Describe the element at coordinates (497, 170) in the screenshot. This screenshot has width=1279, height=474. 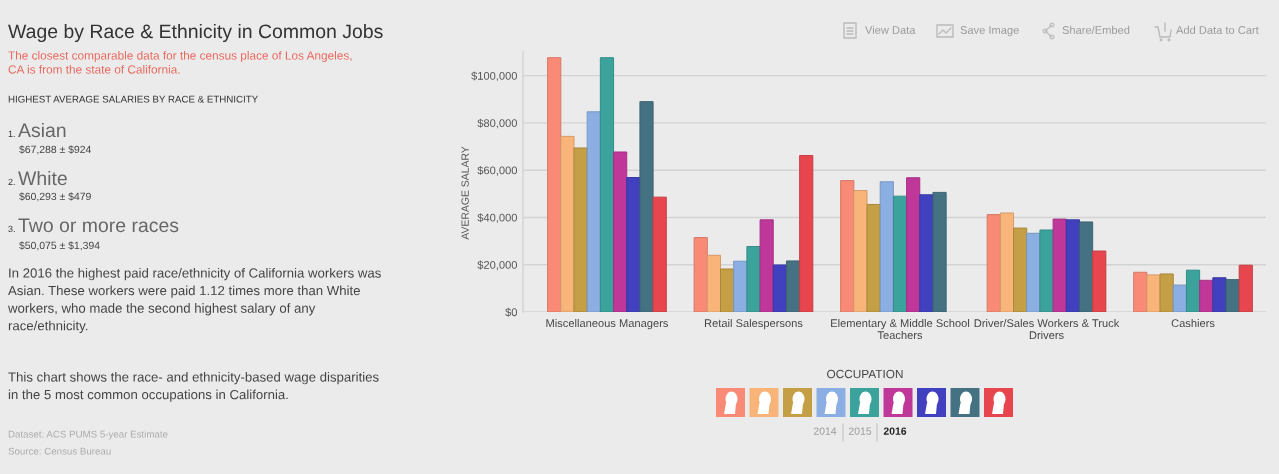
I see `y-tick-label: $60,000` at that location.